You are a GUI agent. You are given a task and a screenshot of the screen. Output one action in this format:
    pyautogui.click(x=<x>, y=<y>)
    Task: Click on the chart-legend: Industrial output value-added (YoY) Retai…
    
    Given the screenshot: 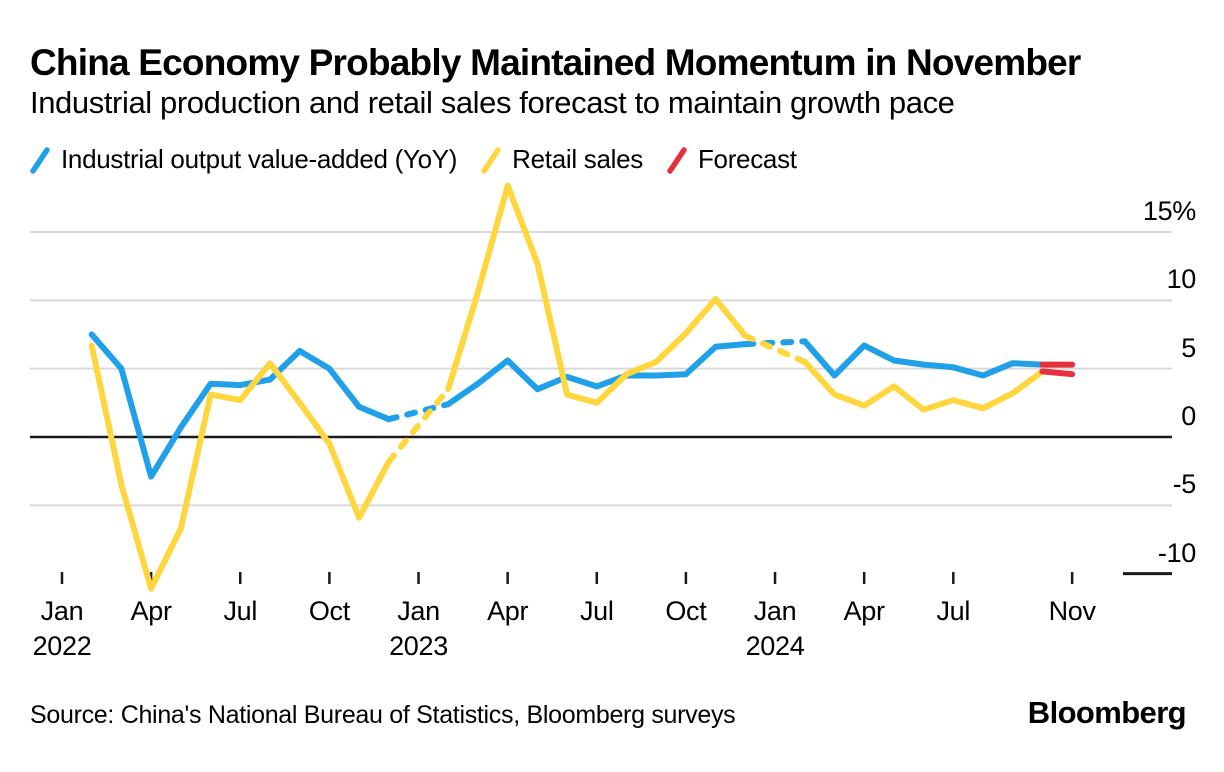 What is the action you would take?
    pyautogui.click(x=412, y=159)
    